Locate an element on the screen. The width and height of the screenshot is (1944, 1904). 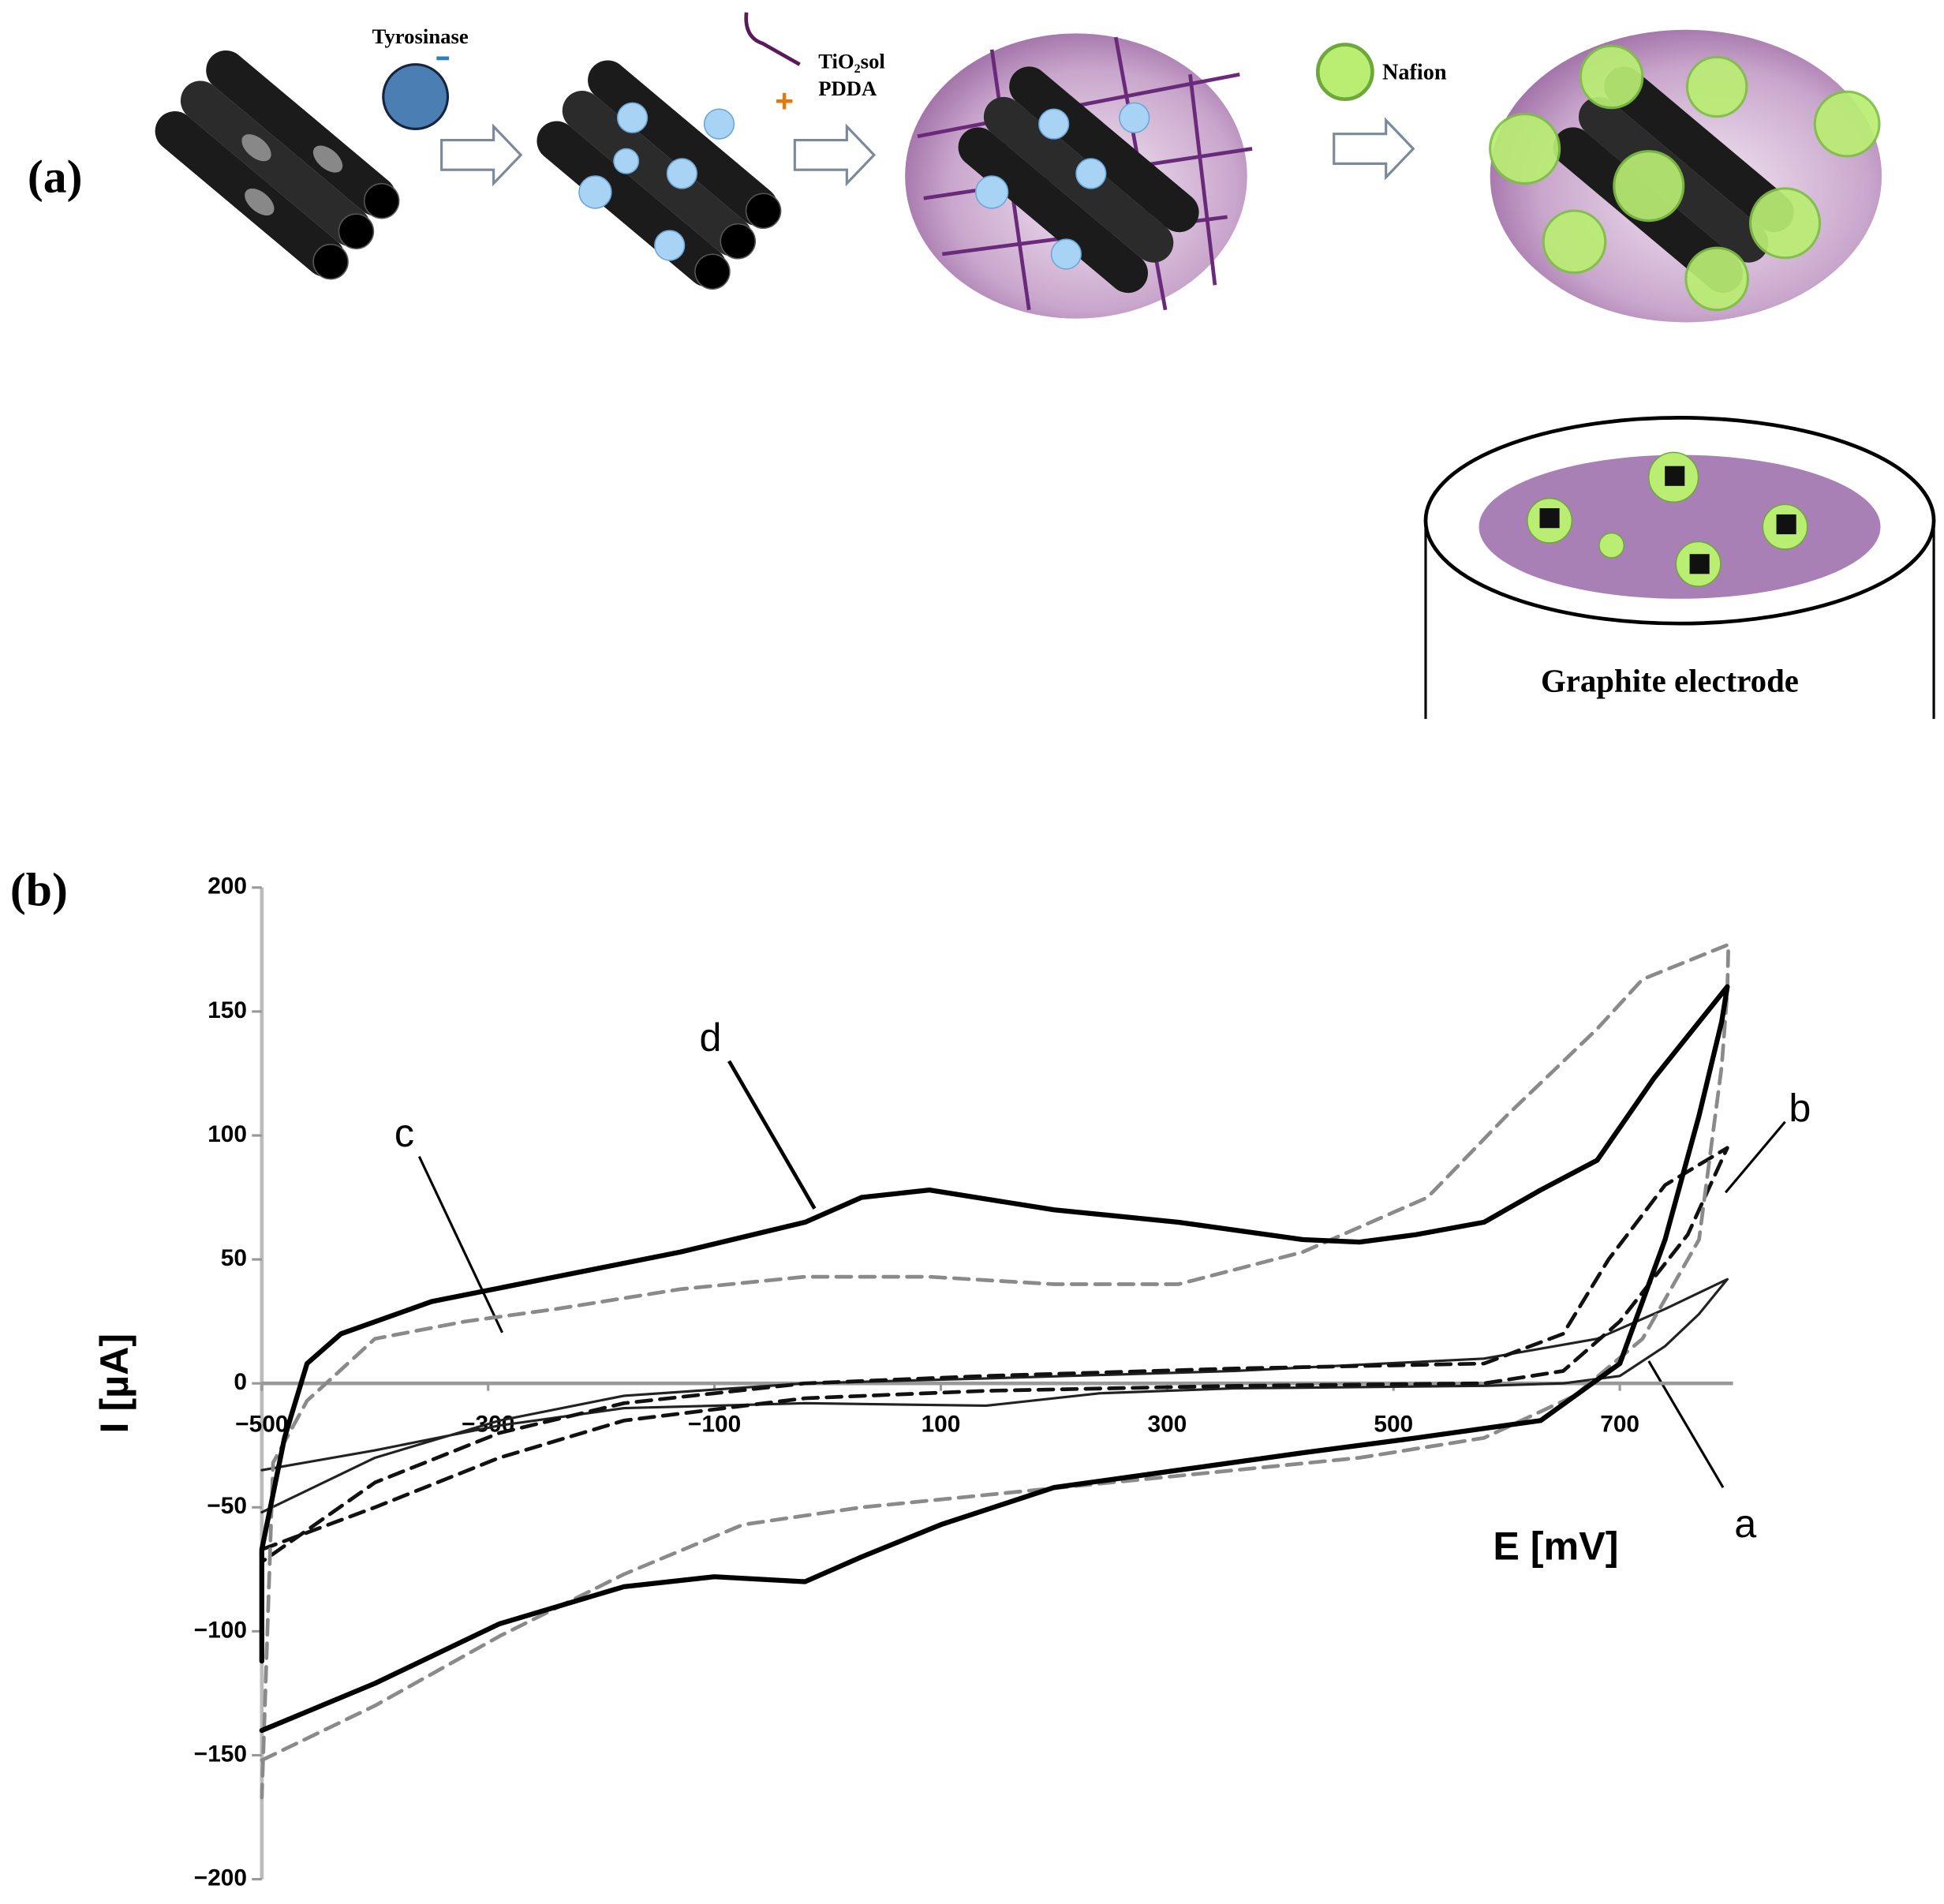
cv-curve is located at coordinates (994, 1395).